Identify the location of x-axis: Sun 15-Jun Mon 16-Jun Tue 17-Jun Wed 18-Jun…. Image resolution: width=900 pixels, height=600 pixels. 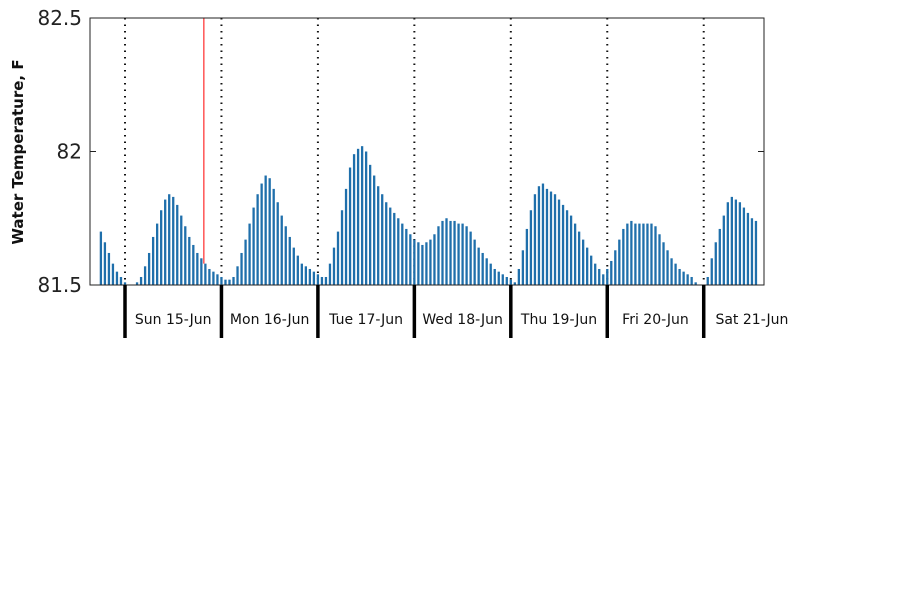
(455, 311).